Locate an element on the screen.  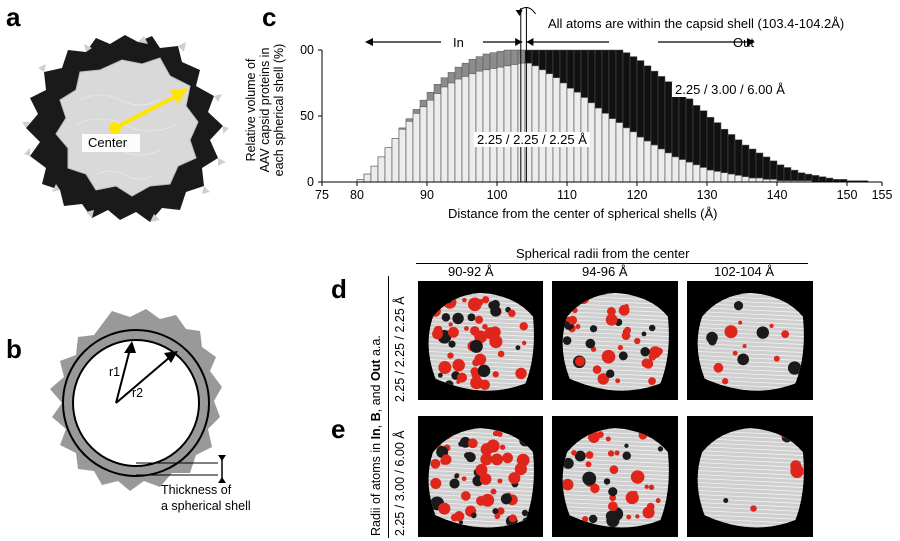
capsid-residue-marks is located at coordinates (481, 341).